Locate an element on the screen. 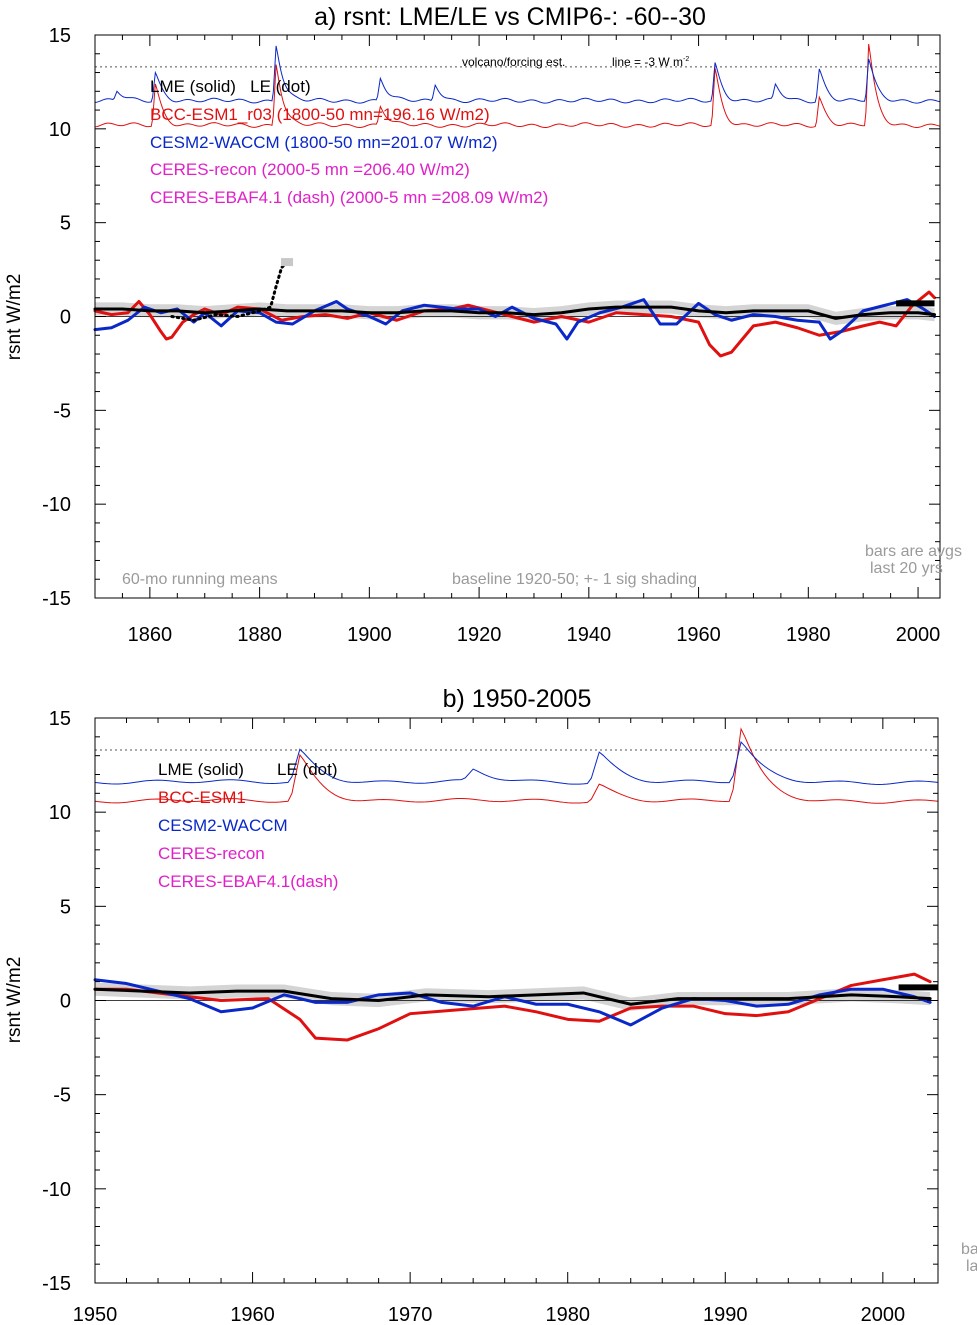 The image size is (977, 1325). forcing-line-bcc-esm1-r03 is located at coordinates (517, 86).